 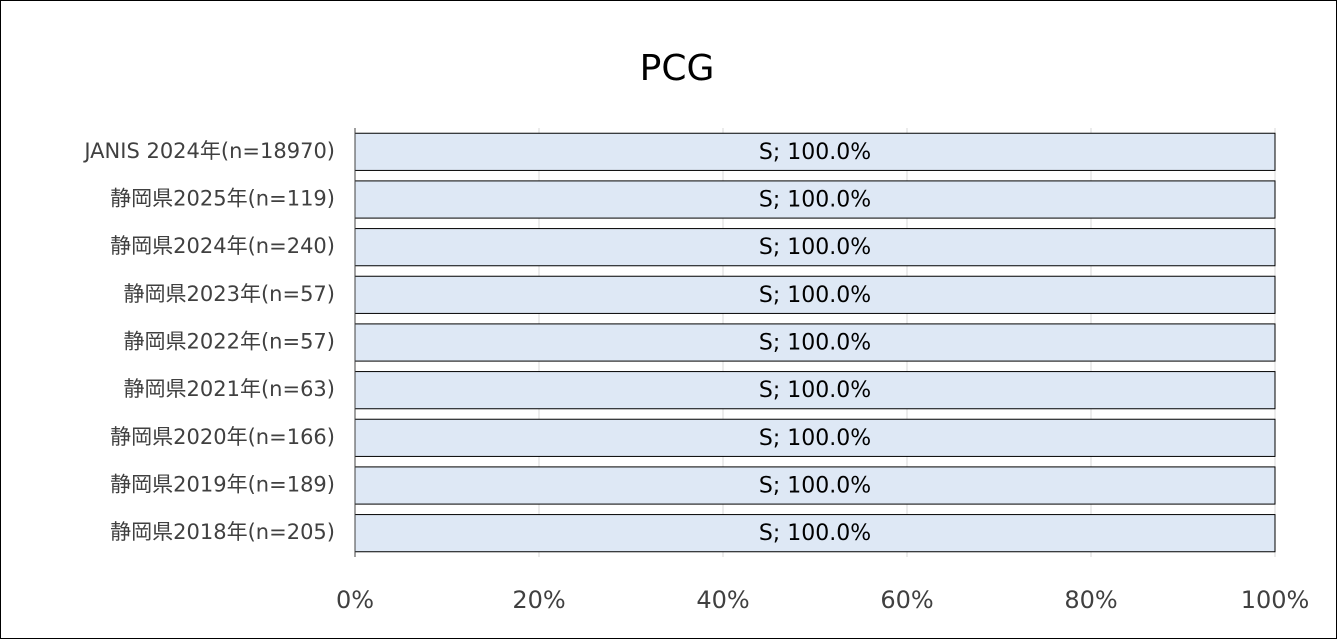 I want to click on y-tick-label: 静岡県2022年(n=57), so click(x=229, y=342).